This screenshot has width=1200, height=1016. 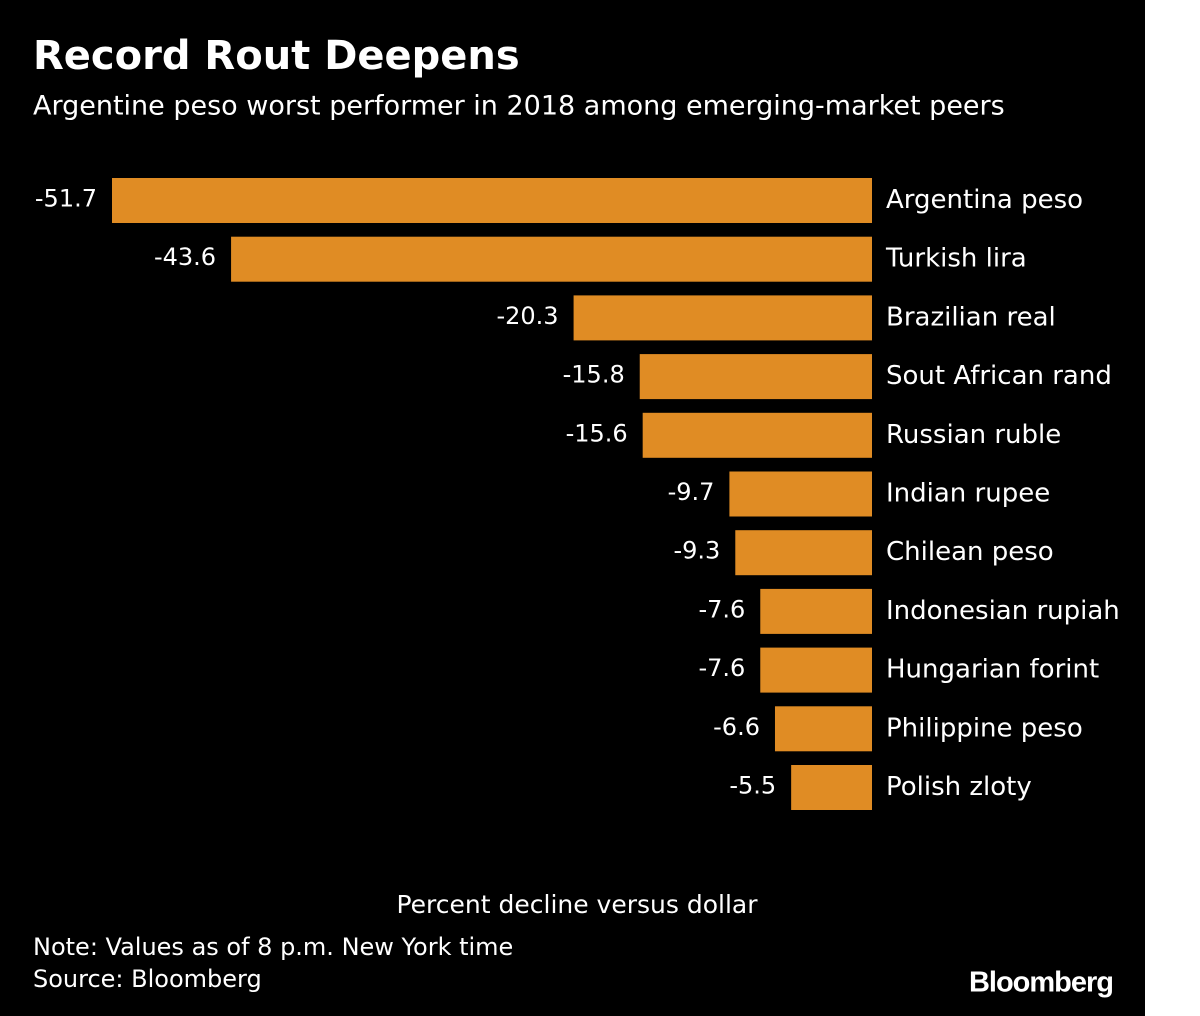 I want to click on x-axis-label: Percent decline versus dollar, so click(x=577, y=904).